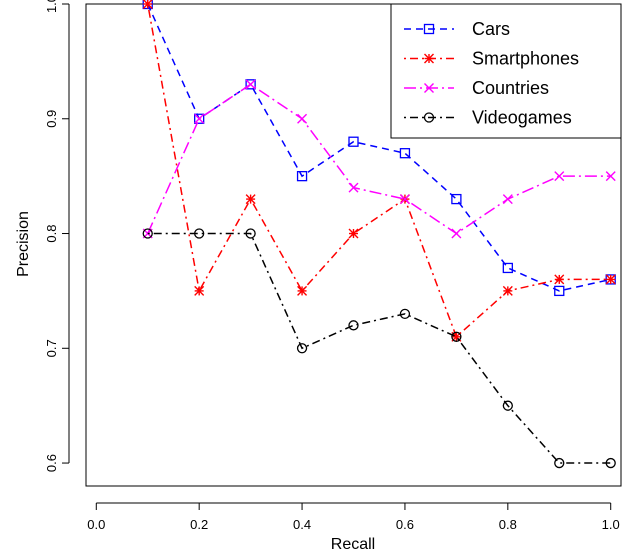  What do you see at coordinates (353, 517) in the screenshot?
I see `x-axis: 0.0 0.2 0.4 0.6 0.8 1.0` at bounding box center [353, 517].